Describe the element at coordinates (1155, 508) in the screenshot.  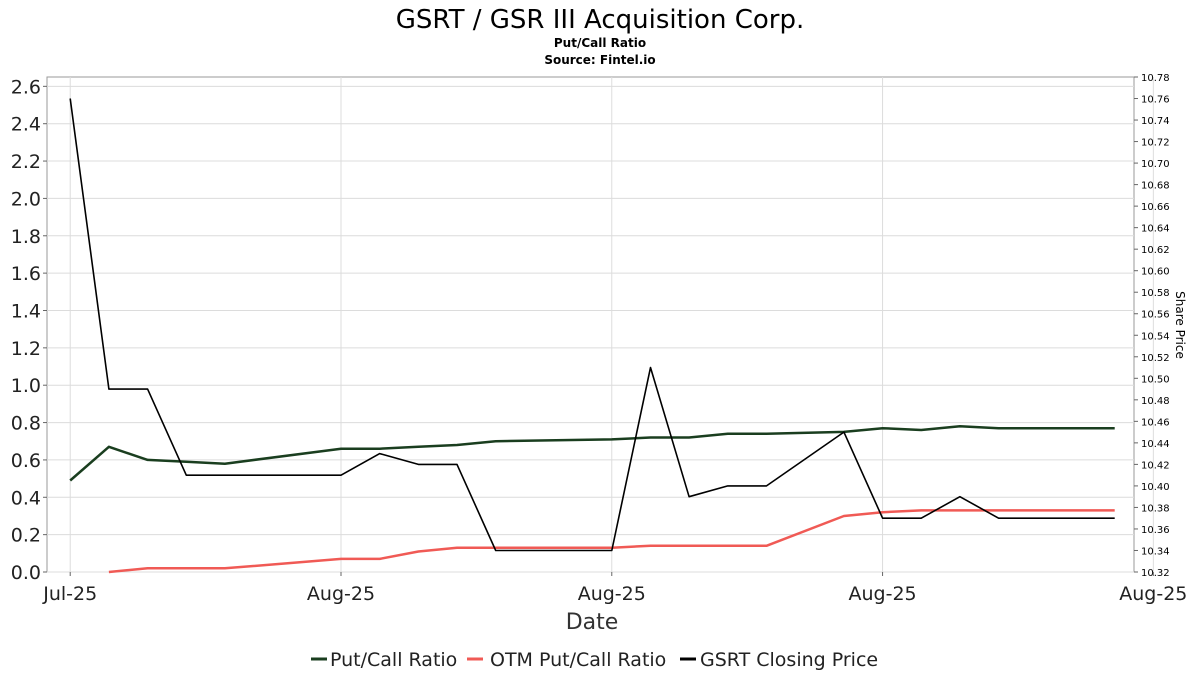
I see `y2-tick-label: 10.38` at that location.